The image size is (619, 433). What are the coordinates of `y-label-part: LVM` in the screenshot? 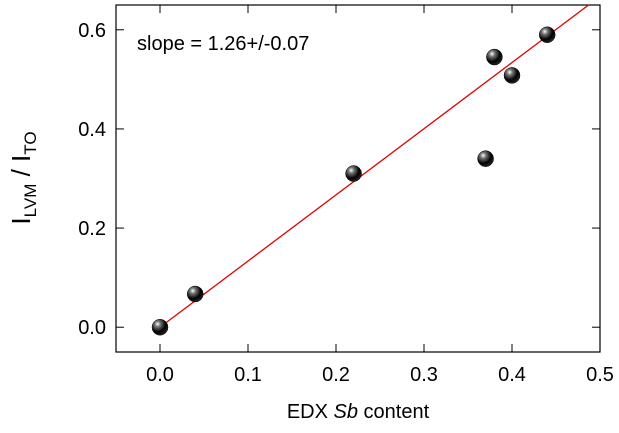 It's located at (30, 201).